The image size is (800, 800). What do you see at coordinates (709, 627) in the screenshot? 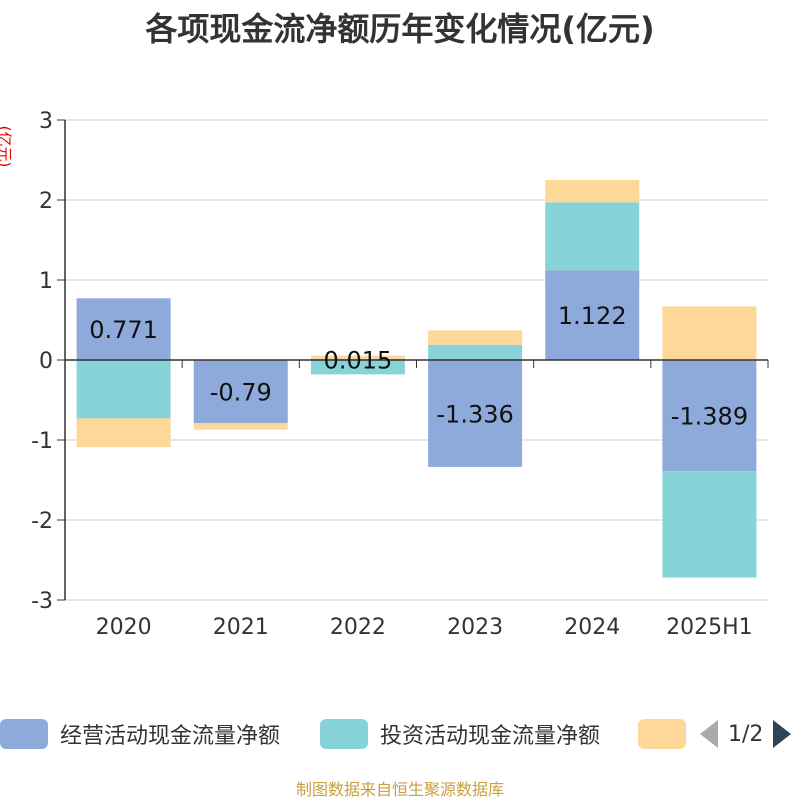
I see `x-tick-label: 2025H1` at bounding box center [709, 627].